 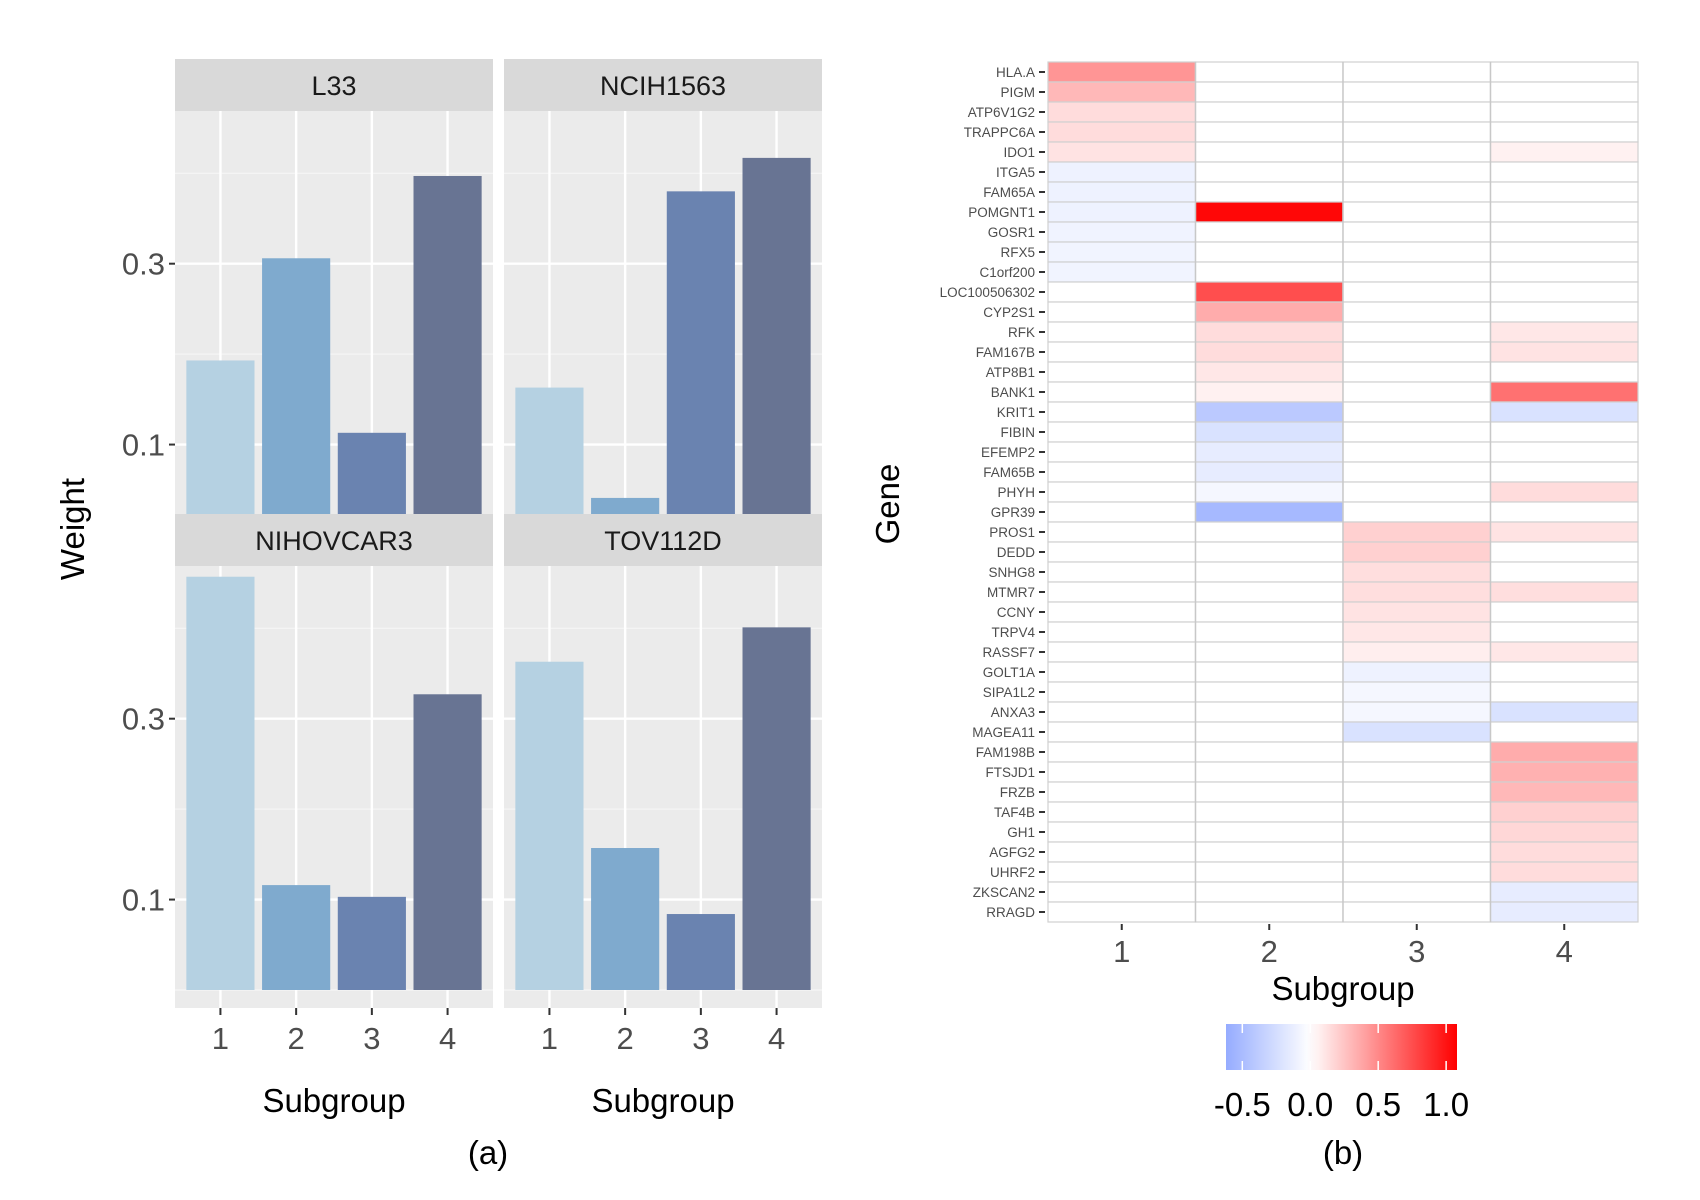 What do you see at coordinates (1017, 92) in the screenshot?
I see `gene-label: PIGM` at bounding box center [1017, 92].